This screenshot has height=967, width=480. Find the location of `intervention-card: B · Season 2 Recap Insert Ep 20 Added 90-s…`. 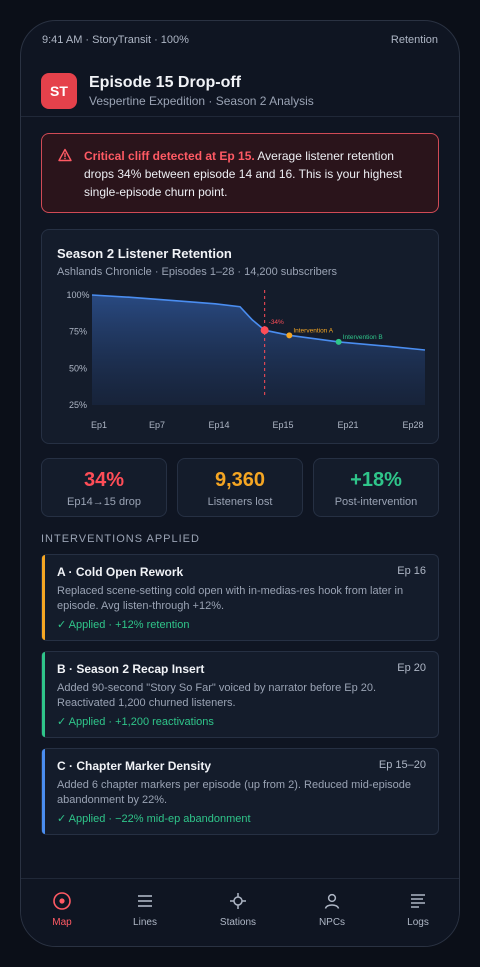

intervention-card: B · Season 2 Recap Insert Ep 20 Added 90-s… is located at coordinates (240, 694).